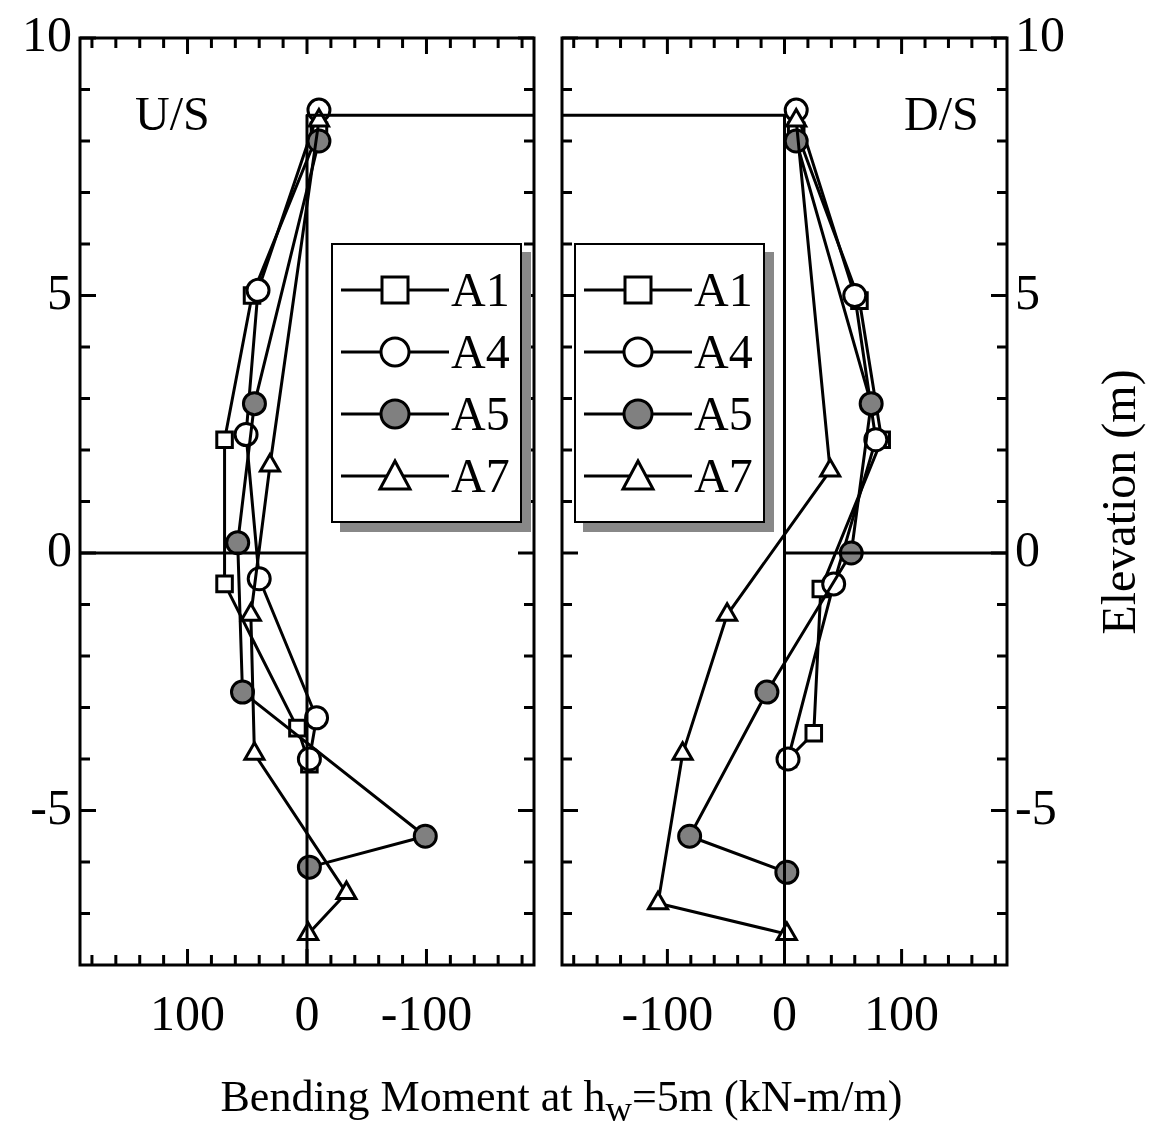 The width and height of the screenshot is (1163, 1136). What do you see at coordinates (172, 113) in the screenshot?
I see `annotation: U/S` at bounding box center [172, 113].